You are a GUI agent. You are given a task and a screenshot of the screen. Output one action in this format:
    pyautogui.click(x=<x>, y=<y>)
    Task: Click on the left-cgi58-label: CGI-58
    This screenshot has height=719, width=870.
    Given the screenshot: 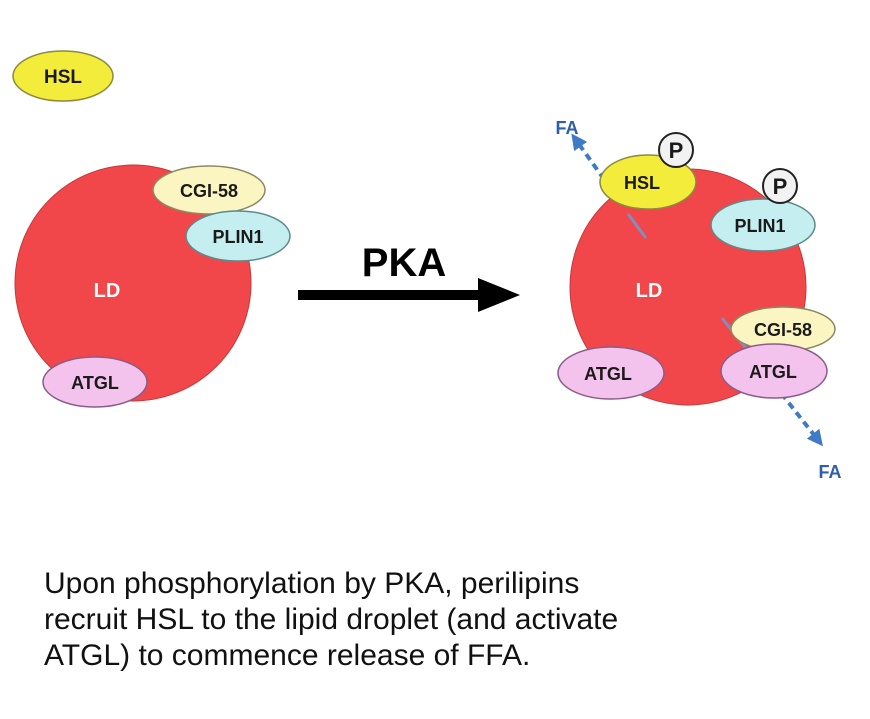 What is the action you would take?
    pyautogui.click(x=209, y=191)
    